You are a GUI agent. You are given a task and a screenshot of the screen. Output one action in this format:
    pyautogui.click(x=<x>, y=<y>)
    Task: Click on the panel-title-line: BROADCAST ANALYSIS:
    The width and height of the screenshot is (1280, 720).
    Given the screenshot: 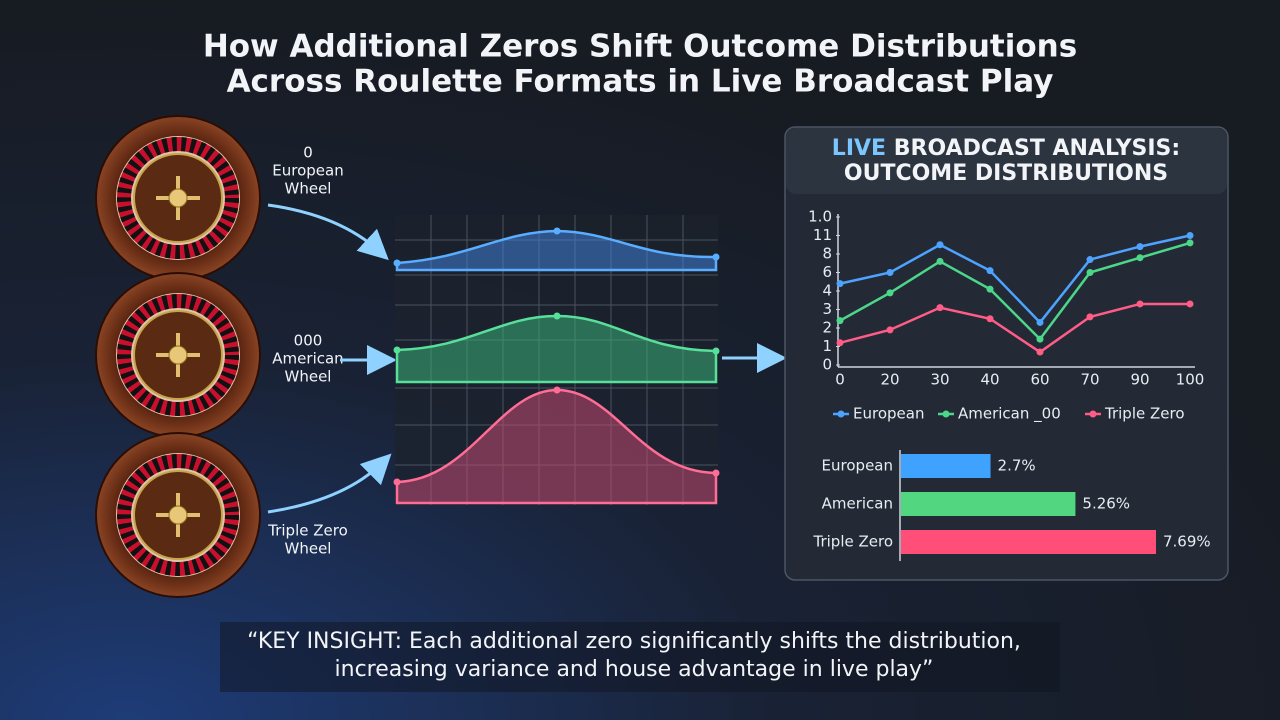 What is the action you would take?
    pyautogui.click(x=1037, y=148)
    